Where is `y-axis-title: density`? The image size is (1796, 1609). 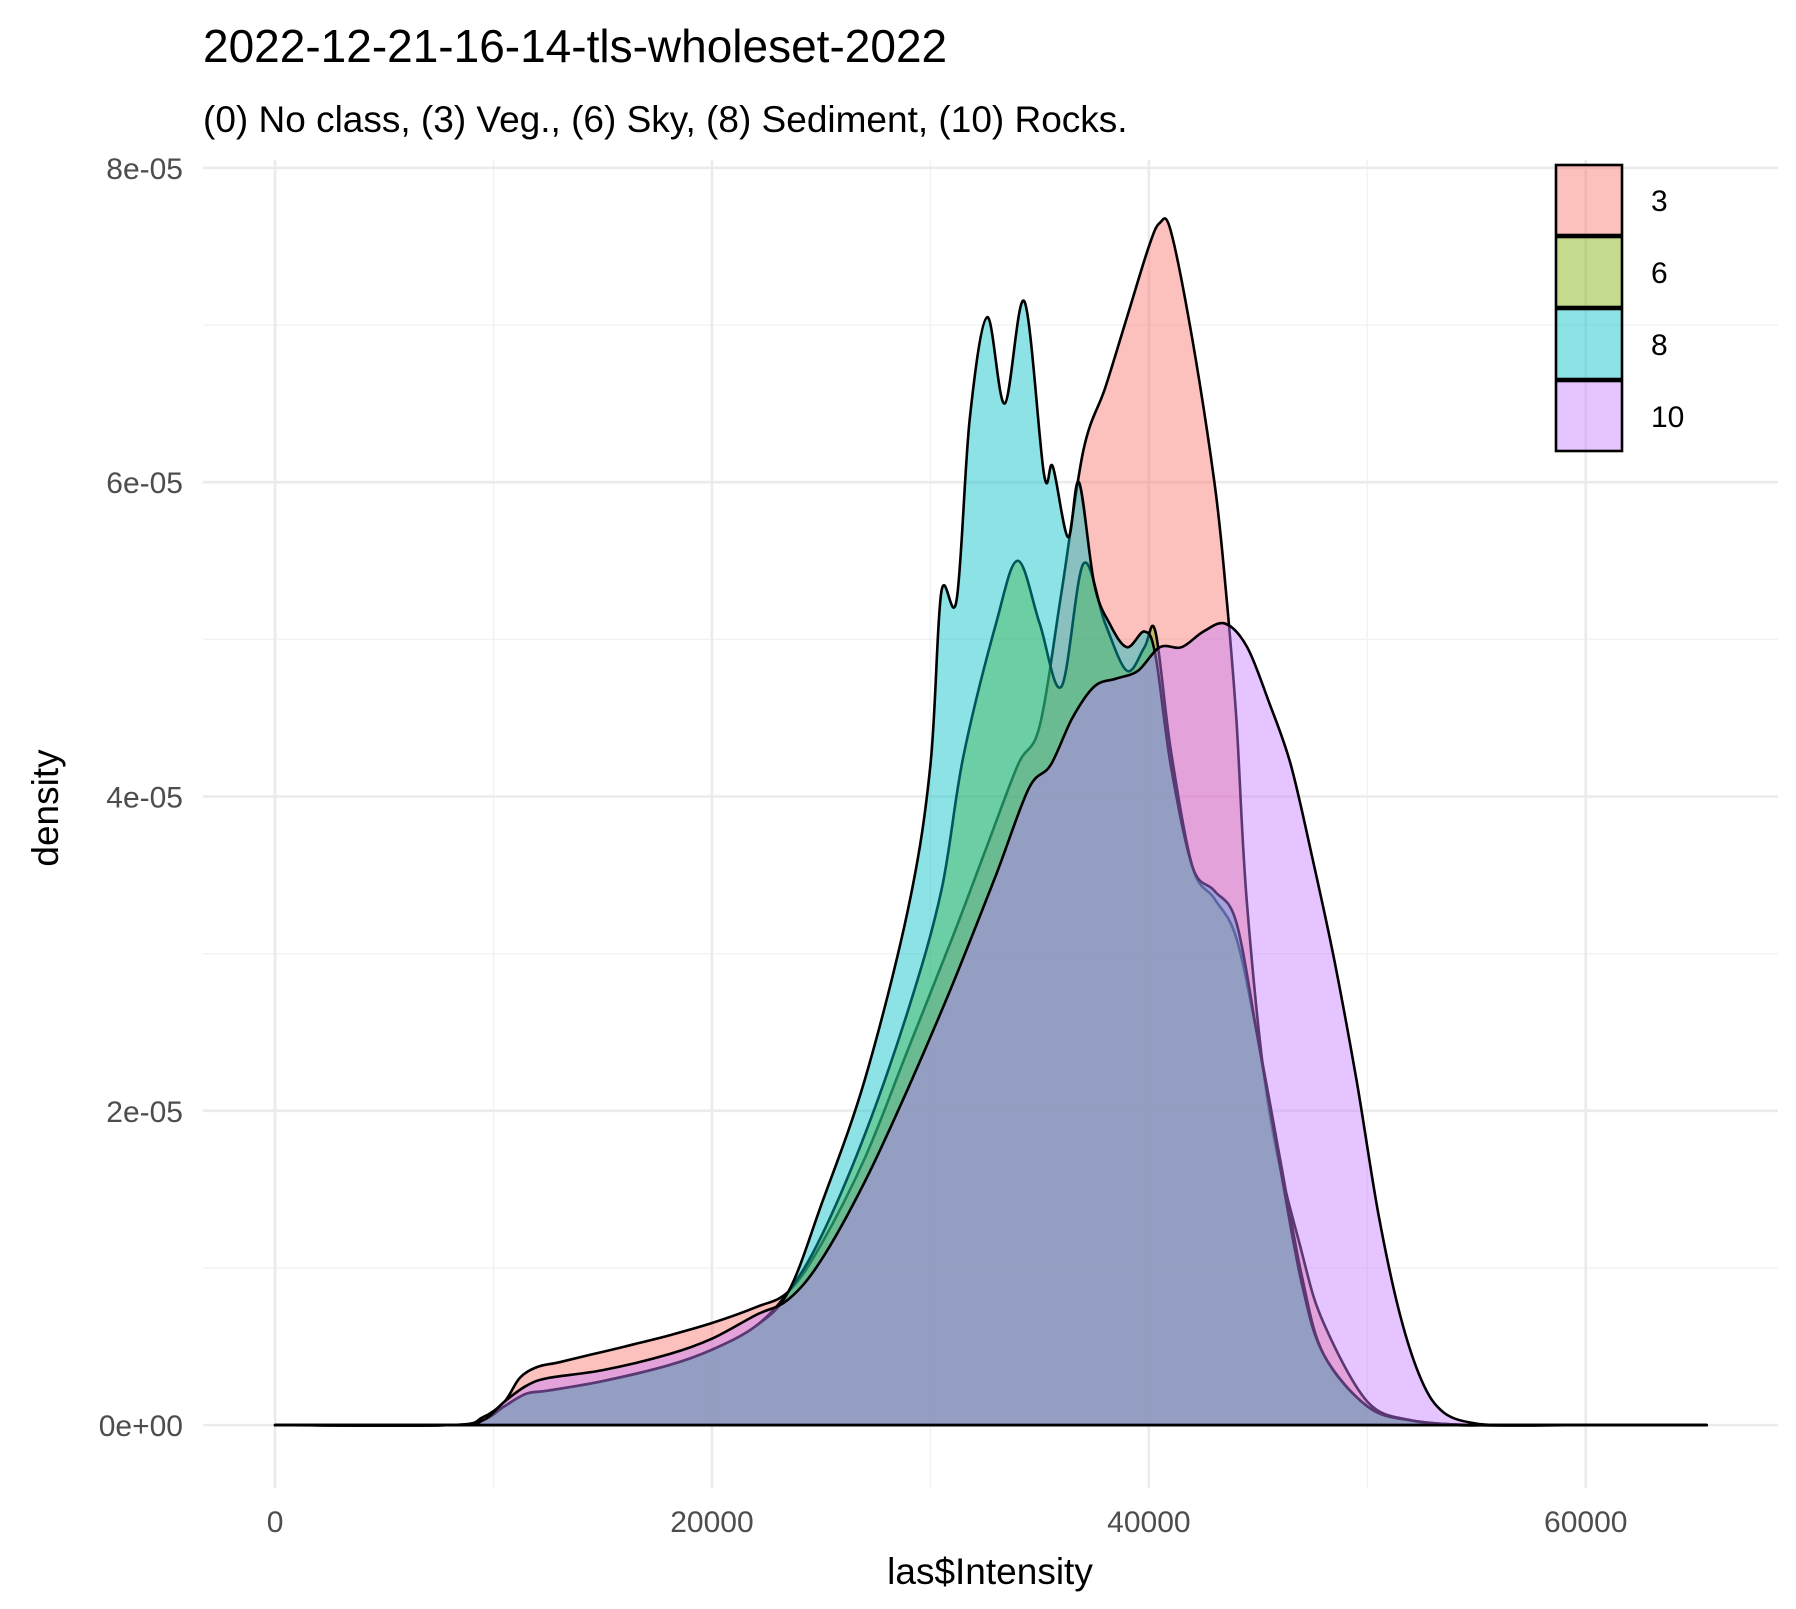 y-axis-title: density is located at coordinates (45, 808).